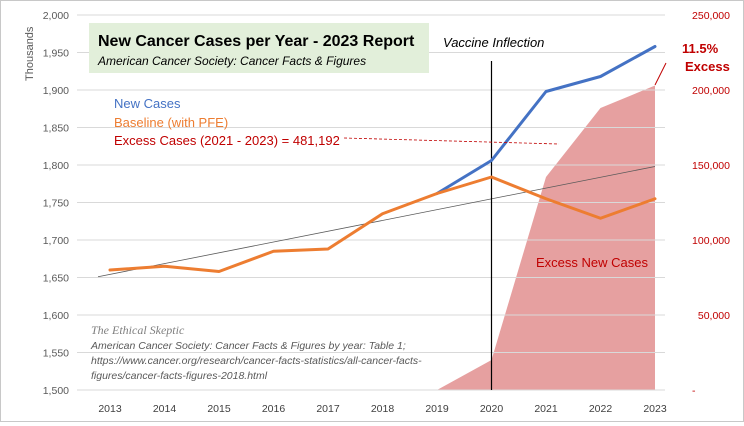  I want to click on excess-percent-pointer, so click(660, 74).